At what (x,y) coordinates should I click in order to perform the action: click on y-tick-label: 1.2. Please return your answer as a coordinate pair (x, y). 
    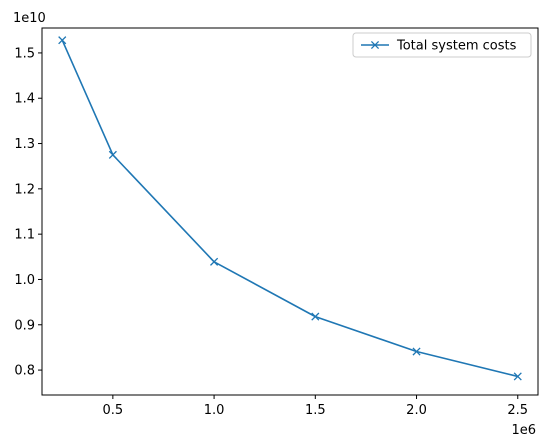
    Looking at the image, I should click on (24, 189).